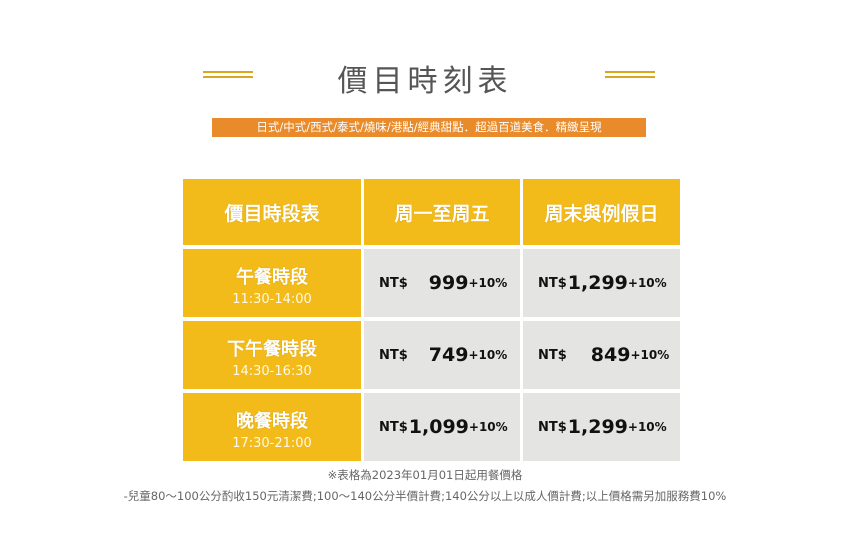 Image resolution: width=850 pixels, height=542 pixels. I want to click on price-amount: 999, so click(448, 283).